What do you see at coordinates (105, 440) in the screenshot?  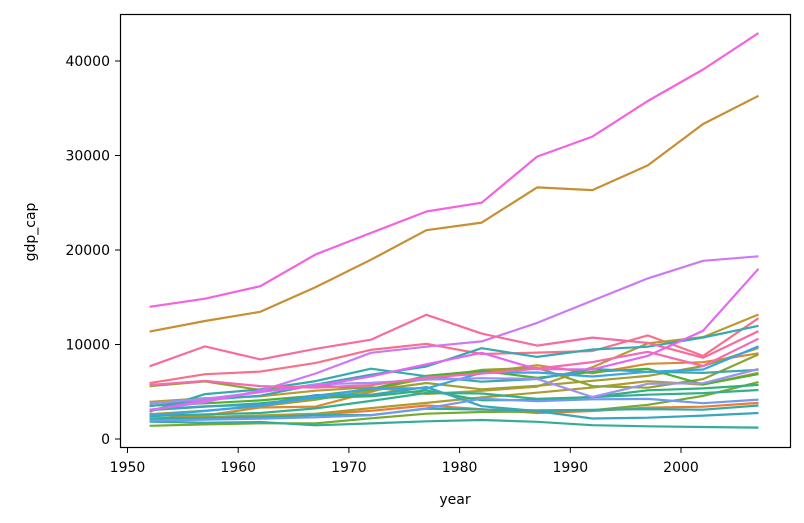 I see `y-tick-label: 0` at bounding box center [105, 440].